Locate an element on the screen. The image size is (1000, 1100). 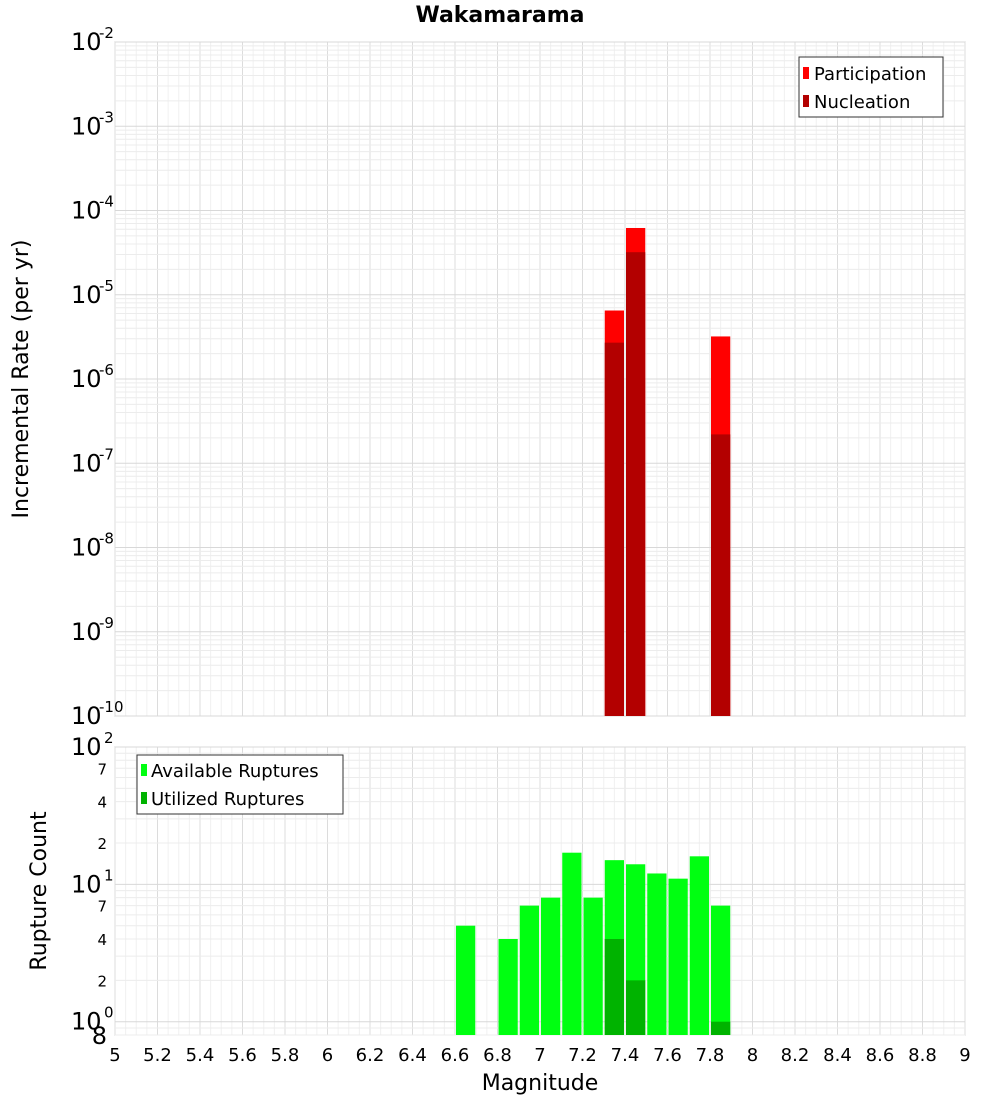
top-y-tick: 10⁻⁵ is located at coordinates (92, 293).